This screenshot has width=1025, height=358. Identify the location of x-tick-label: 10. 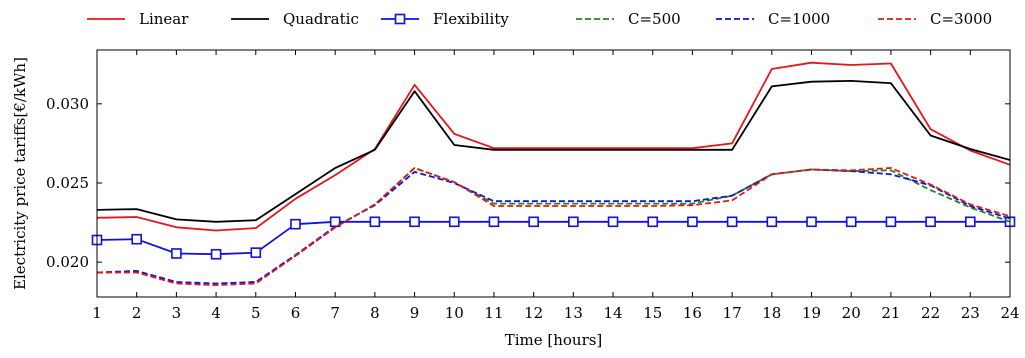
(454, 313).